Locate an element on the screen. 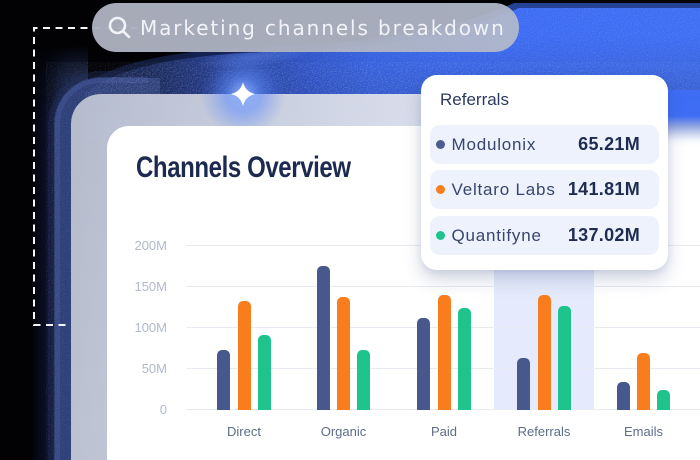 The width and height of the screenshot is (700, 460). tooltip-title: Referrals is located at coordinates (474, 99).